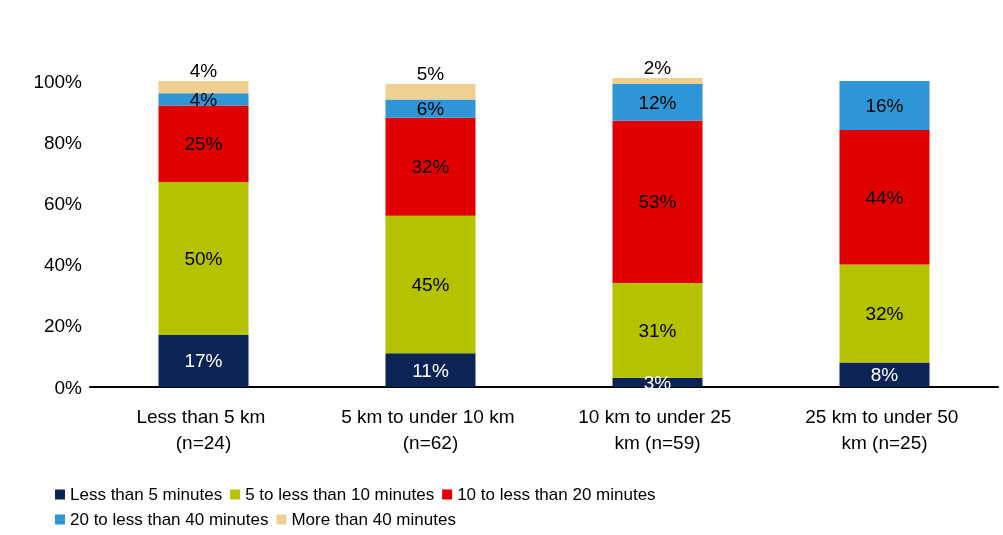 The height and width of the screenshot is (535, 1003). What do you see at coordinates (68, 387) in the screenshot?
I see `y-tick-label: 0%` at bounding box center [68, 387].